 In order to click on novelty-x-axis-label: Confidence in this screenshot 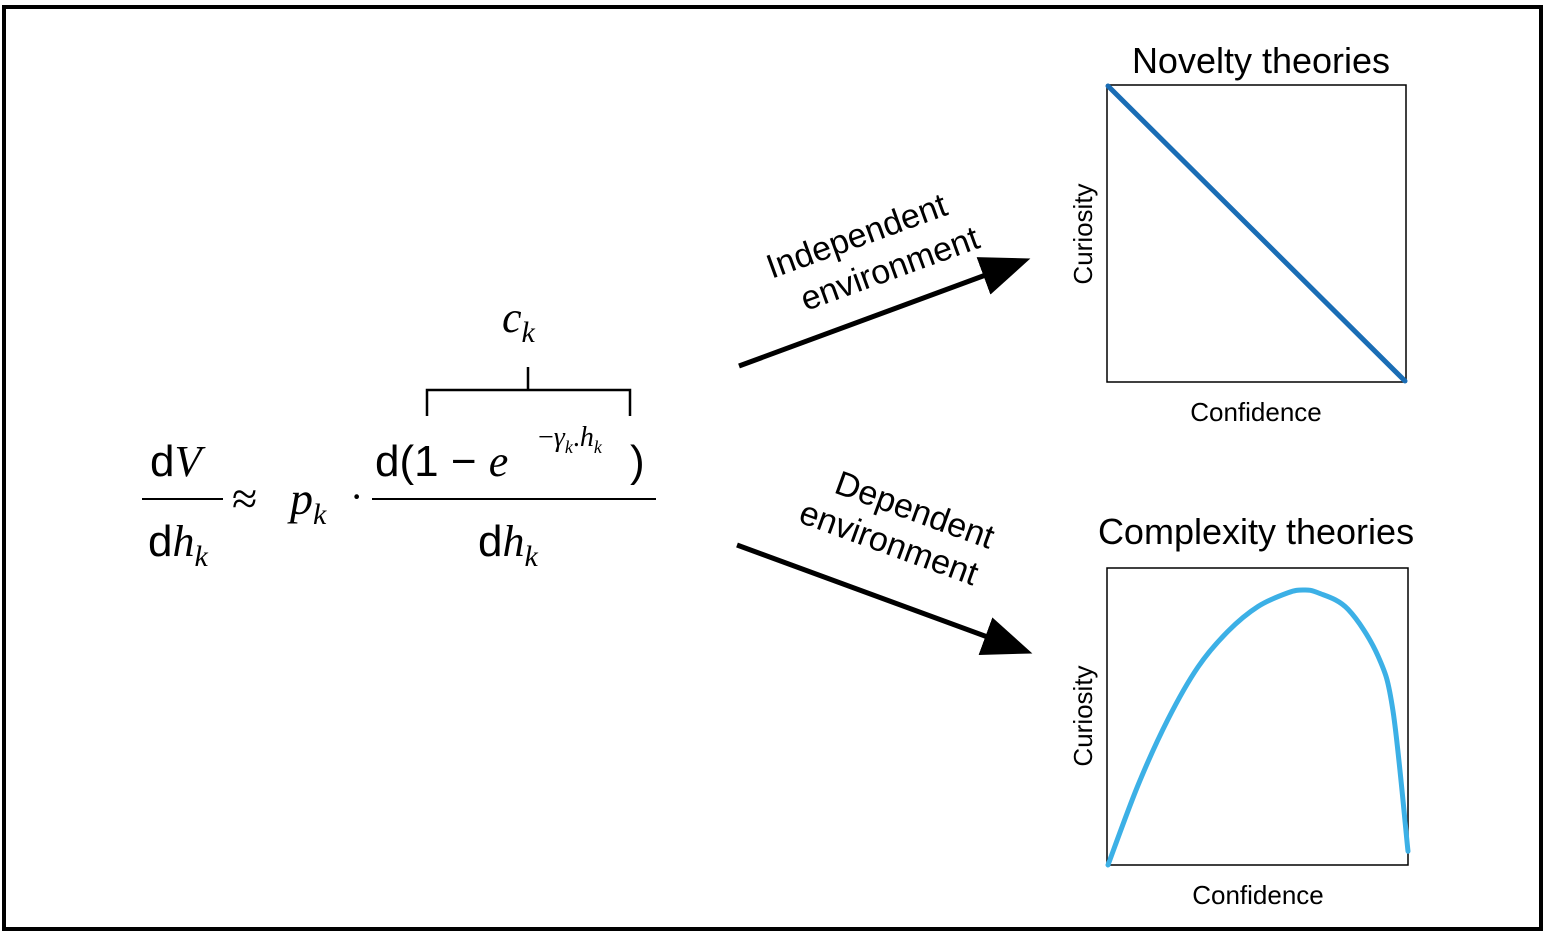, I will do `click(1256, 412)`.